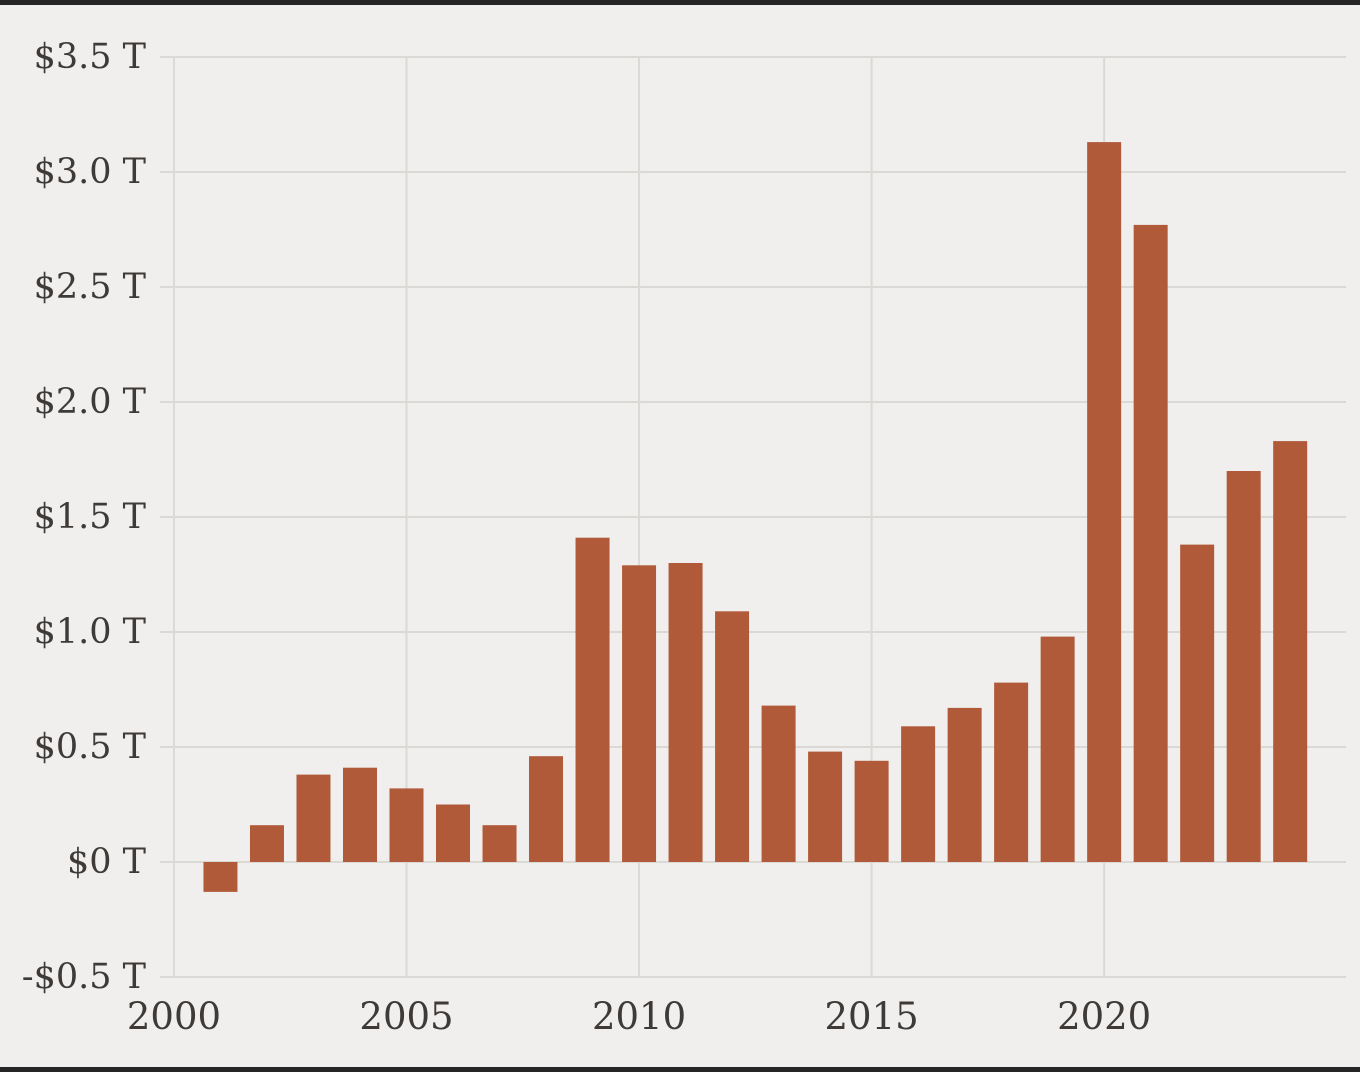 The image size is (1360, 1072). What do you see at coordinates (313, 818) in the screenshot?
I see `bar-2003` at bounding box center [313, 818].